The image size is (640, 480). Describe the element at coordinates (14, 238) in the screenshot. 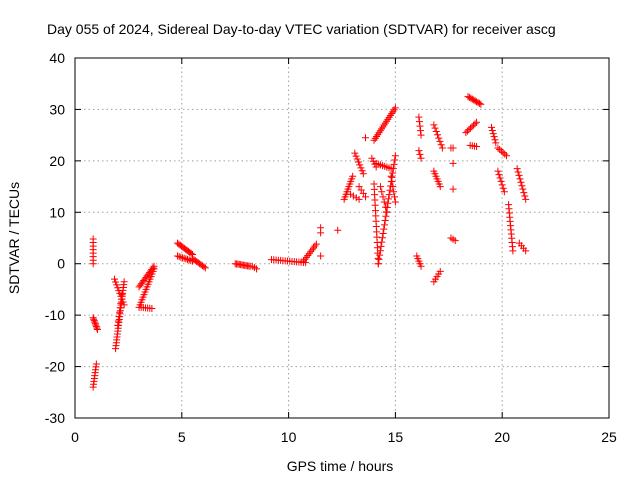

I see `y-axis-title: SDTVAR / TECUs` at that location.